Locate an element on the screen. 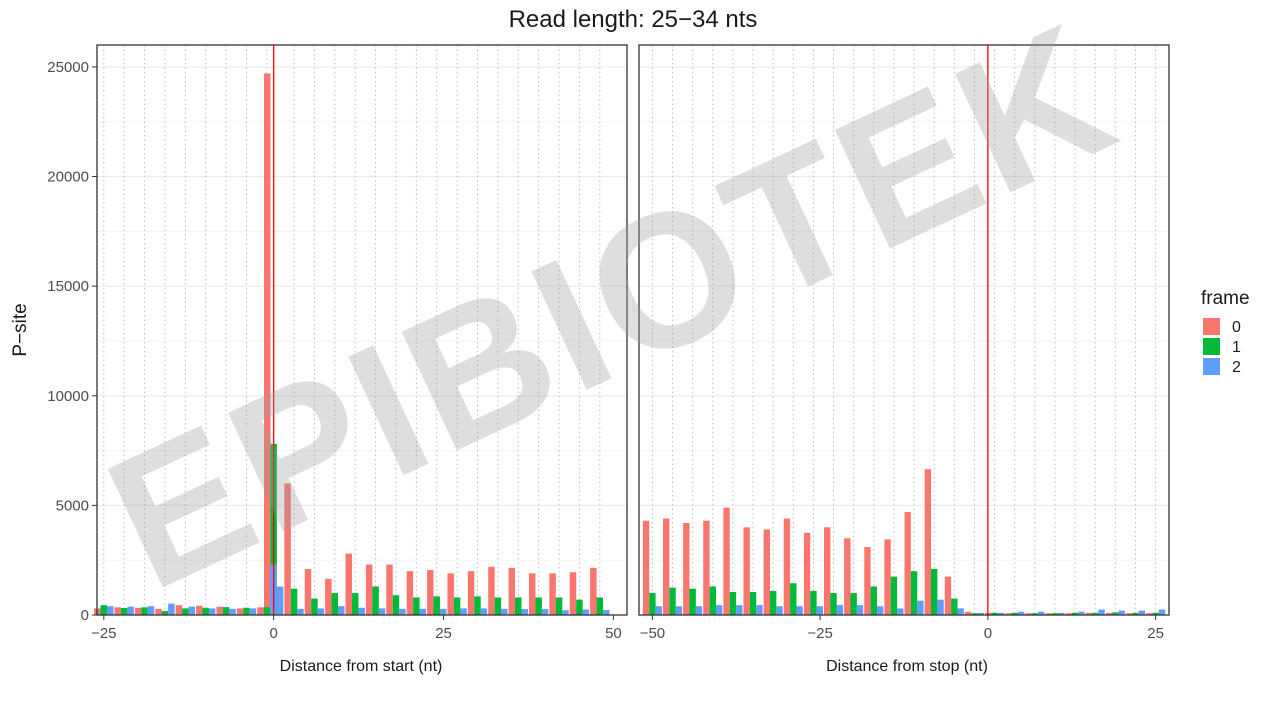 This screenshot has width=1280, height=719. legend-label-frame1: 1 is located at coordinates (1236, 347).